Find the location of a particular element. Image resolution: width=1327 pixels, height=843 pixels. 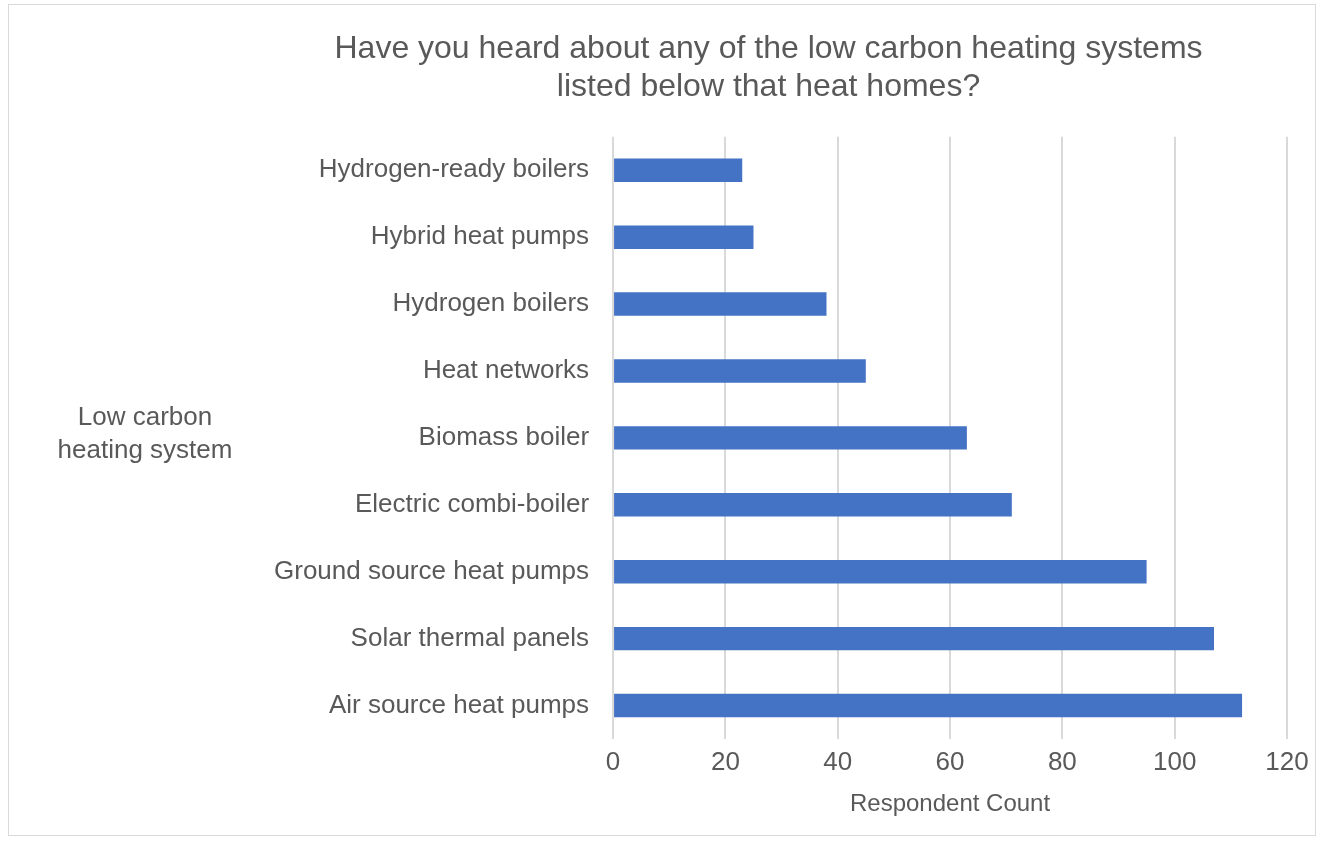

y-tick-label: Biomass boiler is located at coordinates (504, 436).